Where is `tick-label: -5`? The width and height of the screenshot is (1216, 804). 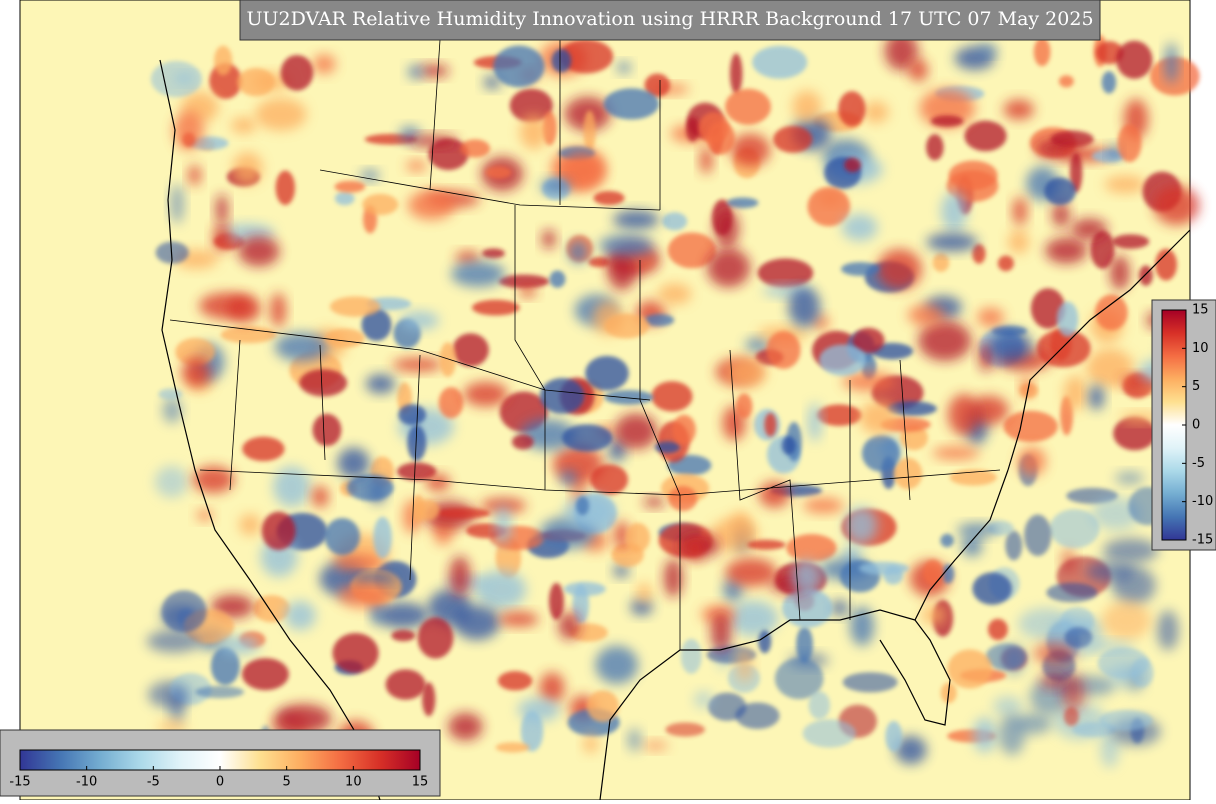 tick-label: -5 is located at coordinates (1198, 463).